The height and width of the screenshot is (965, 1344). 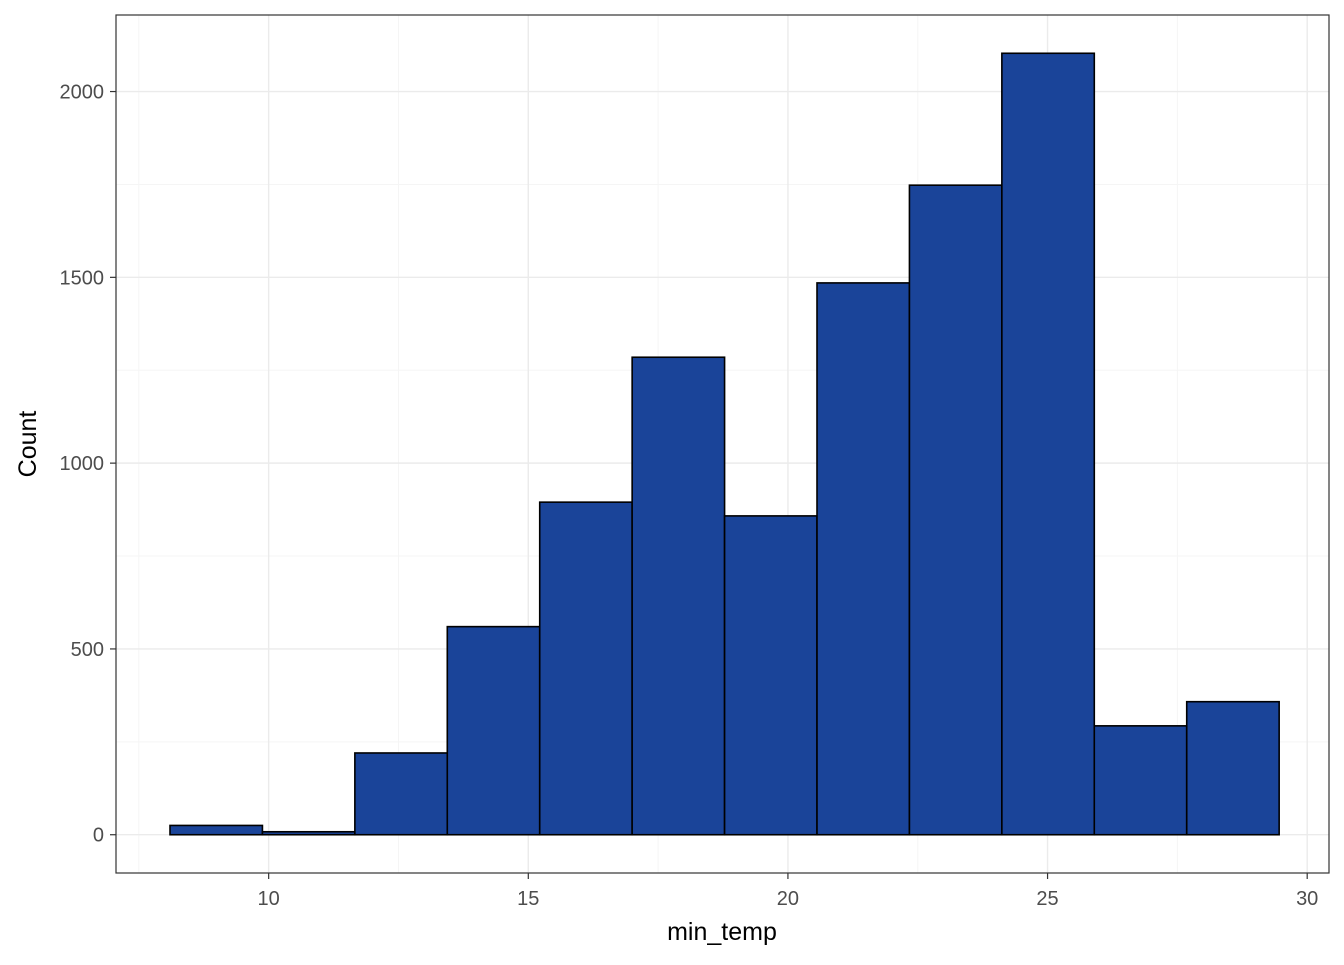 What do you see at coordinates (1307, 899) in the screenshot?
I see `x-tick-label: 30` at bounding box center [1307, 899].